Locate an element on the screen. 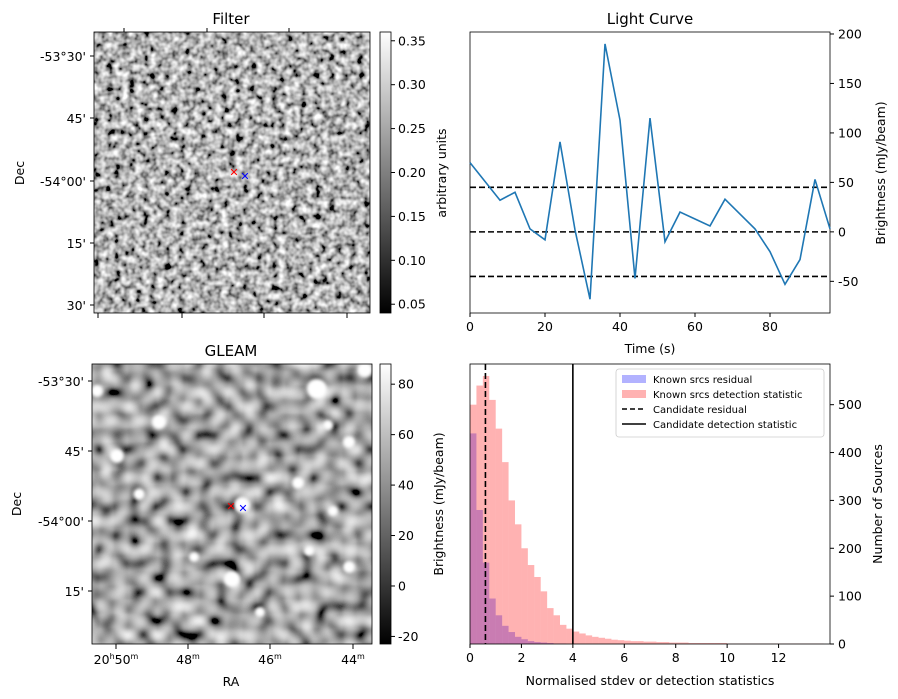 The width and height of the screenshot is (898, 699). legend-label: Candidate detection statistic is located at coordinates (725, 425).